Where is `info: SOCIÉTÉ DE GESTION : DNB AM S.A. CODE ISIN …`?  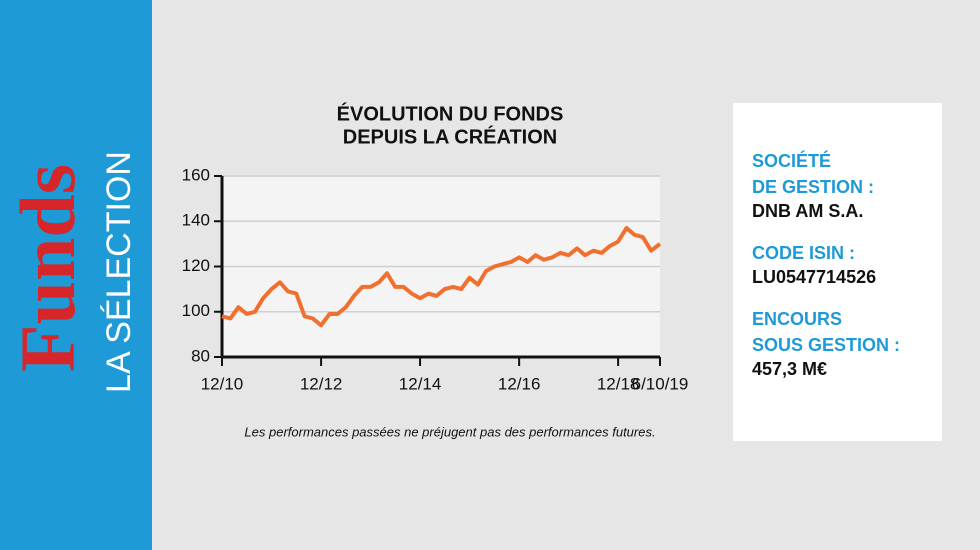
info: SOCIÉTÉ DE GESTION : DNB AM S.A. CODE ISIN … is located at coordinates (826, 264).